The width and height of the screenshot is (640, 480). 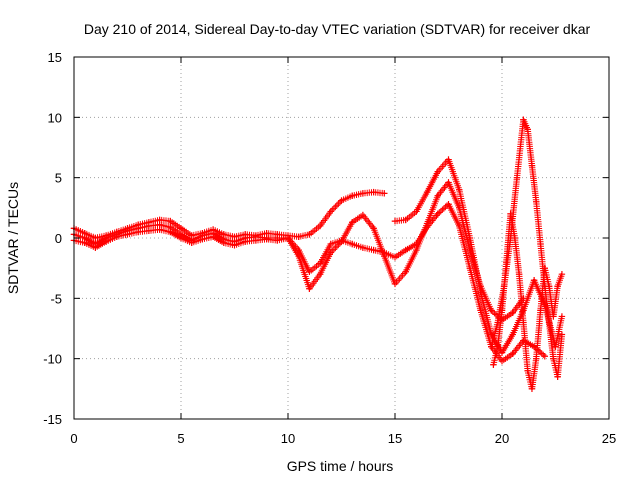 I want to click on y-tick-label: 10, so click(x=55, y=117).